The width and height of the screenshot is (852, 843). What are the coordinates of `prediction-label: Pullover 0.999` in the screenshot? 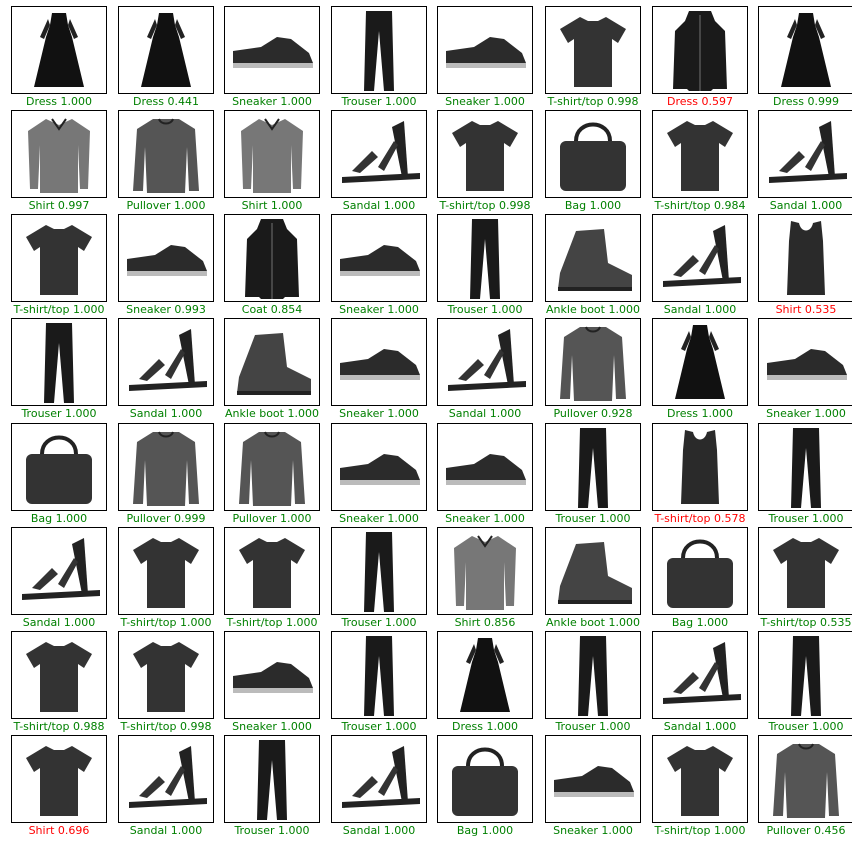 It's located at (166, 518).